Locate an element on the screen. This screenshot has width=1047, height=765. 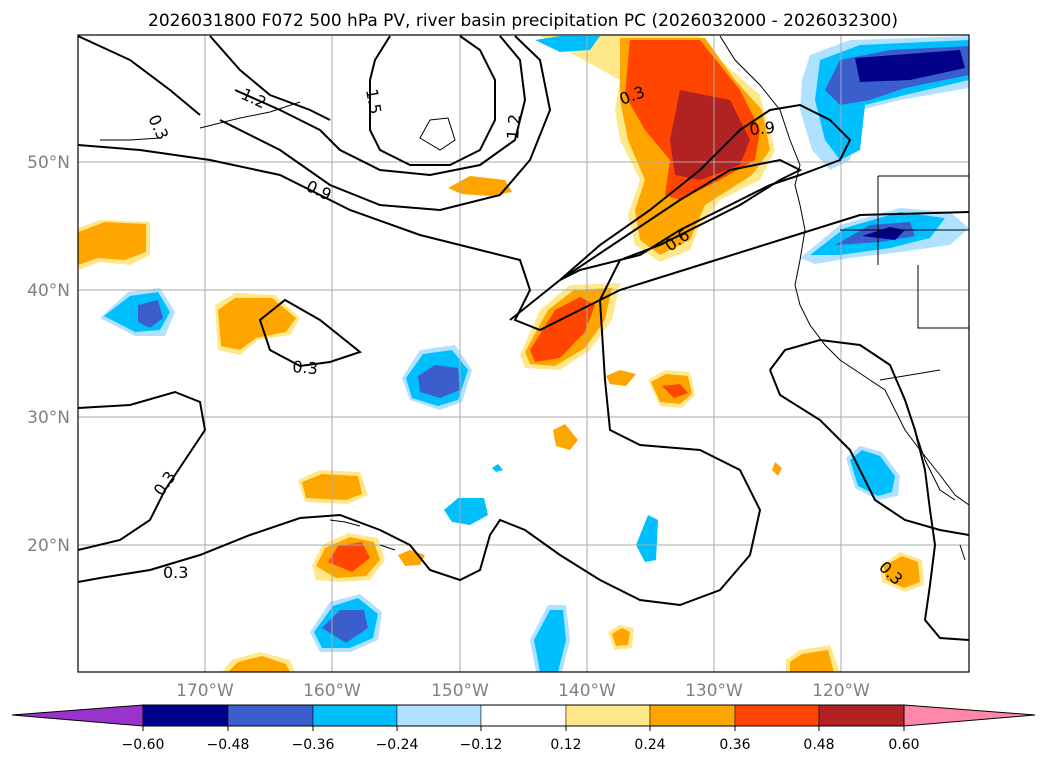
colorbar-tick-label: −0.24 is located at coordinates (397, 745).